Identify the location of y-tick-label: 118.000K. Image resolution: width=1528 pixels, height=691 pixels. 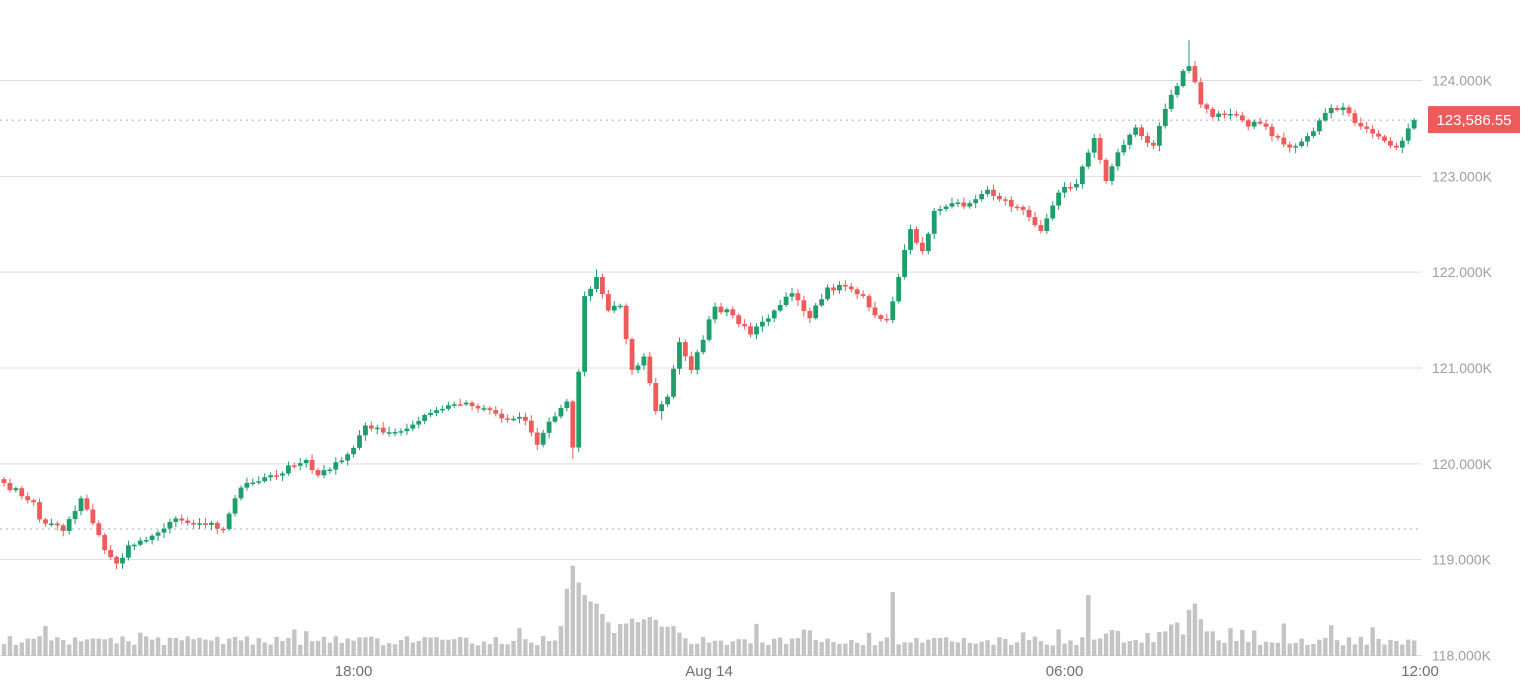
(1462, 656).